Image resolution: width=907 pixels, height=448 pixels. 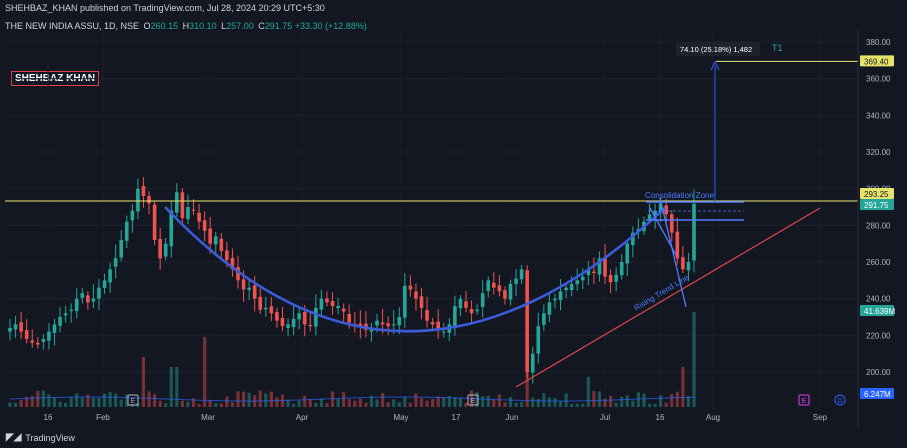 I want to click on change-value: +33.30 (+12.88%), so click(x=330, y=26).